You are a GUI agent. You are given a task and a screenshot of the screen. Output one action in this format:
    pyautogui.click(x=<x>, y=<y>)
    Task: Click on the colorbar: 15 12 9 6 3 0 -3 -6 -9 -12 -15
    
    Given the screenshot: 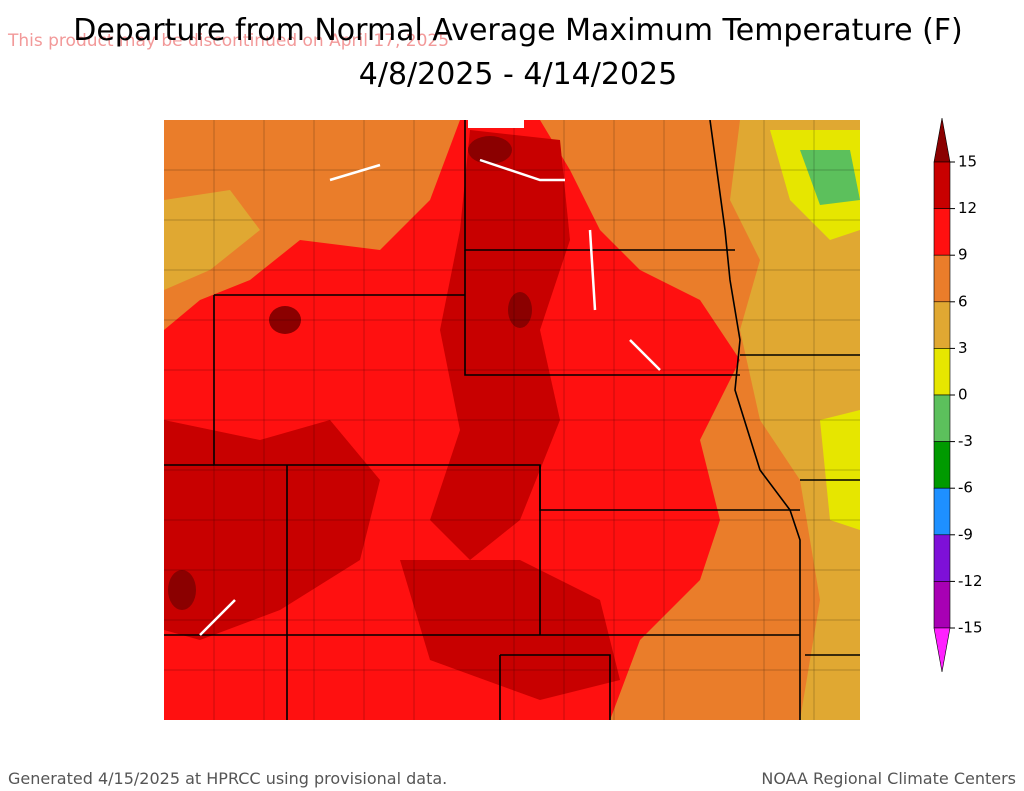 What is the action you would take?
    pyautogui.click(x=958, y=395)
    